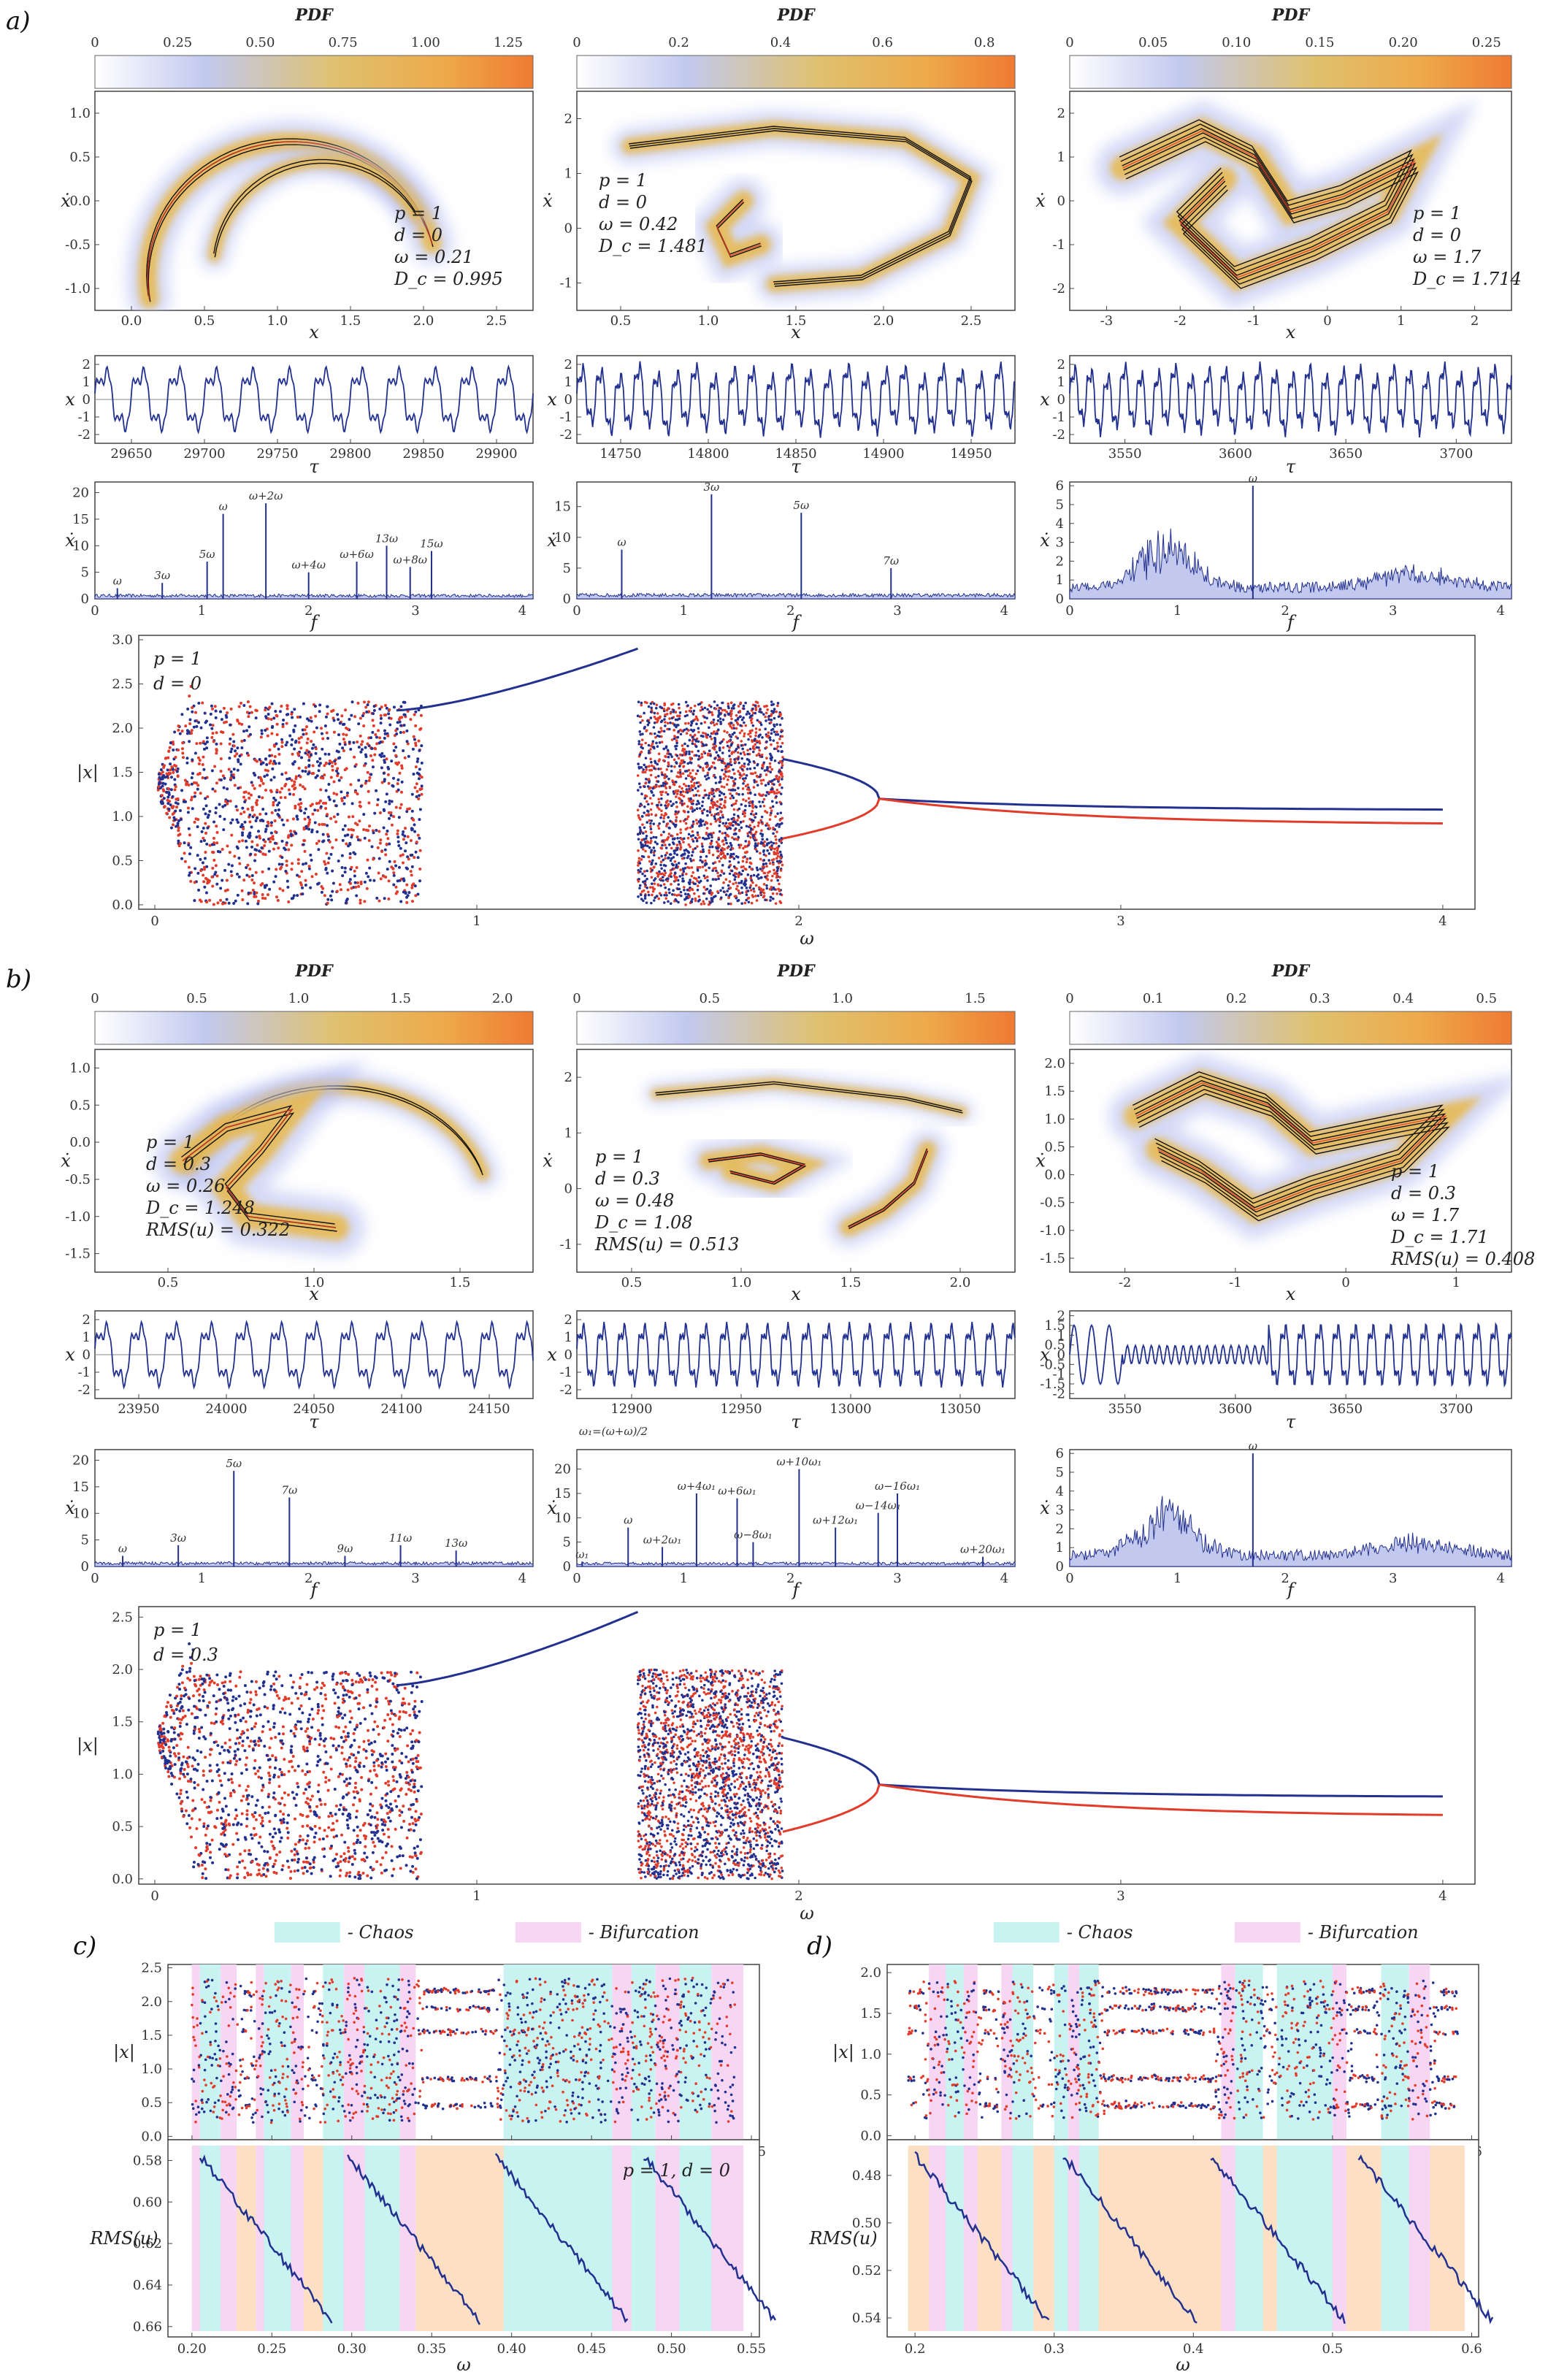  What do you see at coordinates (1054, 1147) in the screenshot?
I see `y-tick-label: 0.5` at bounding box center [1054, 1147].